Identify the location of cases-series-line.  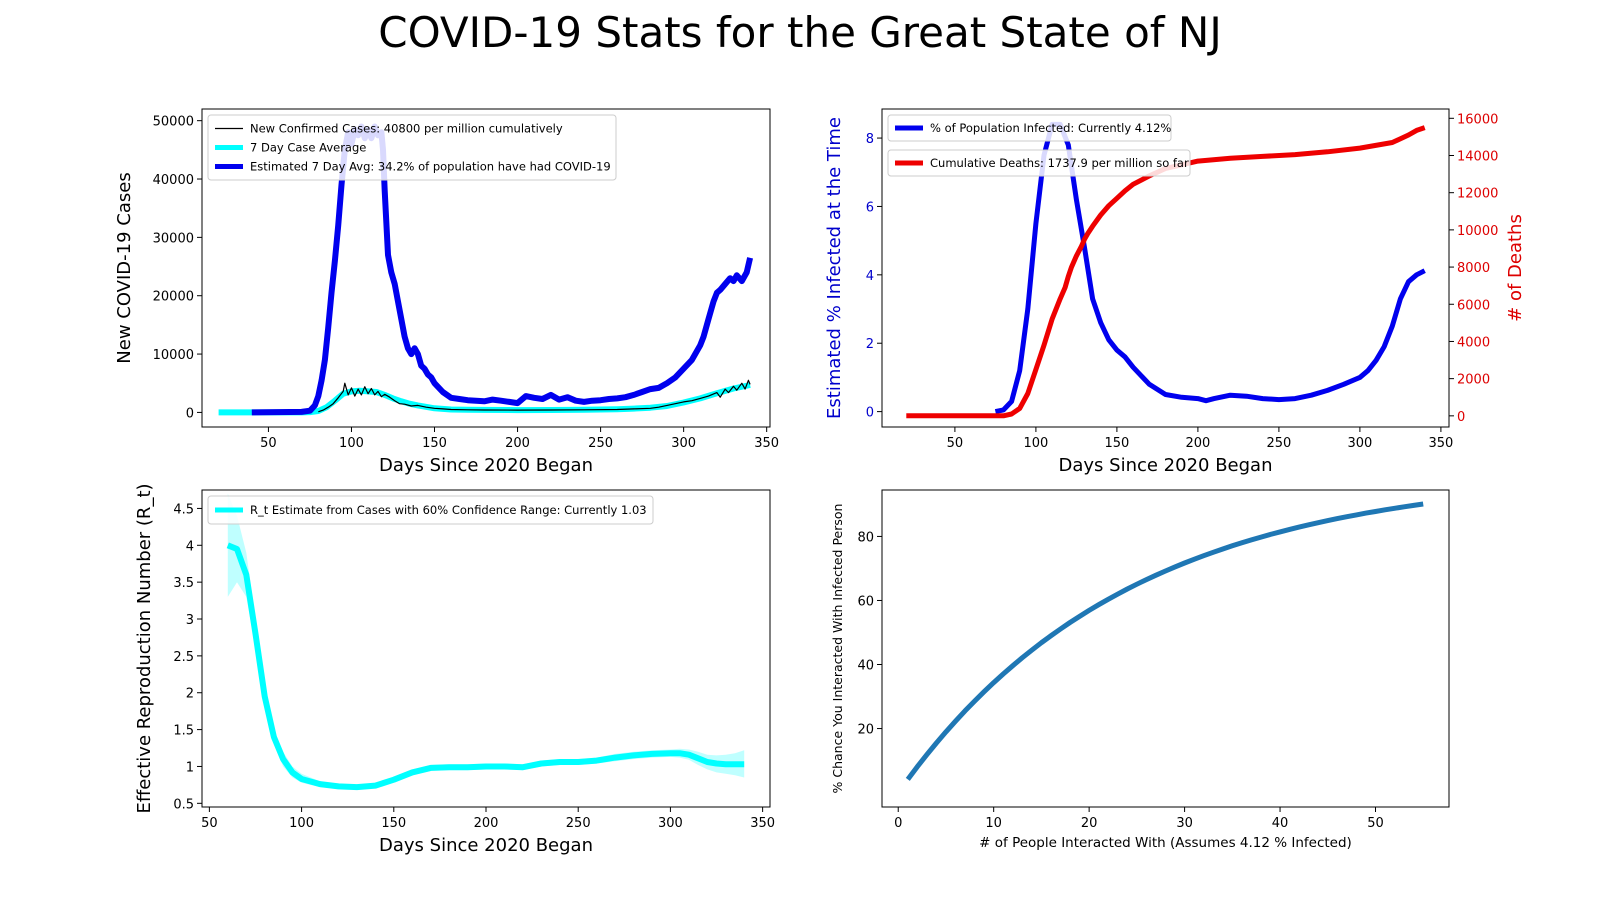
(534, 396).